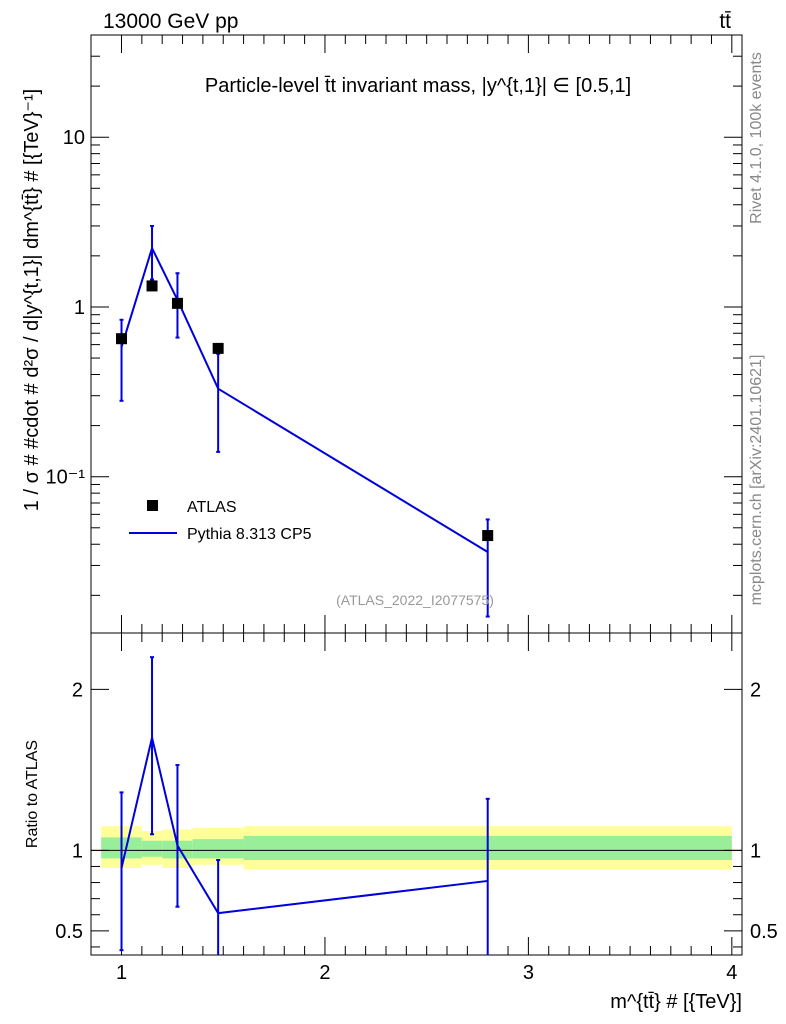  Describe the element at coordinates (304, 826) in the screenshot. I see `ratio-pythia-line` at that location.